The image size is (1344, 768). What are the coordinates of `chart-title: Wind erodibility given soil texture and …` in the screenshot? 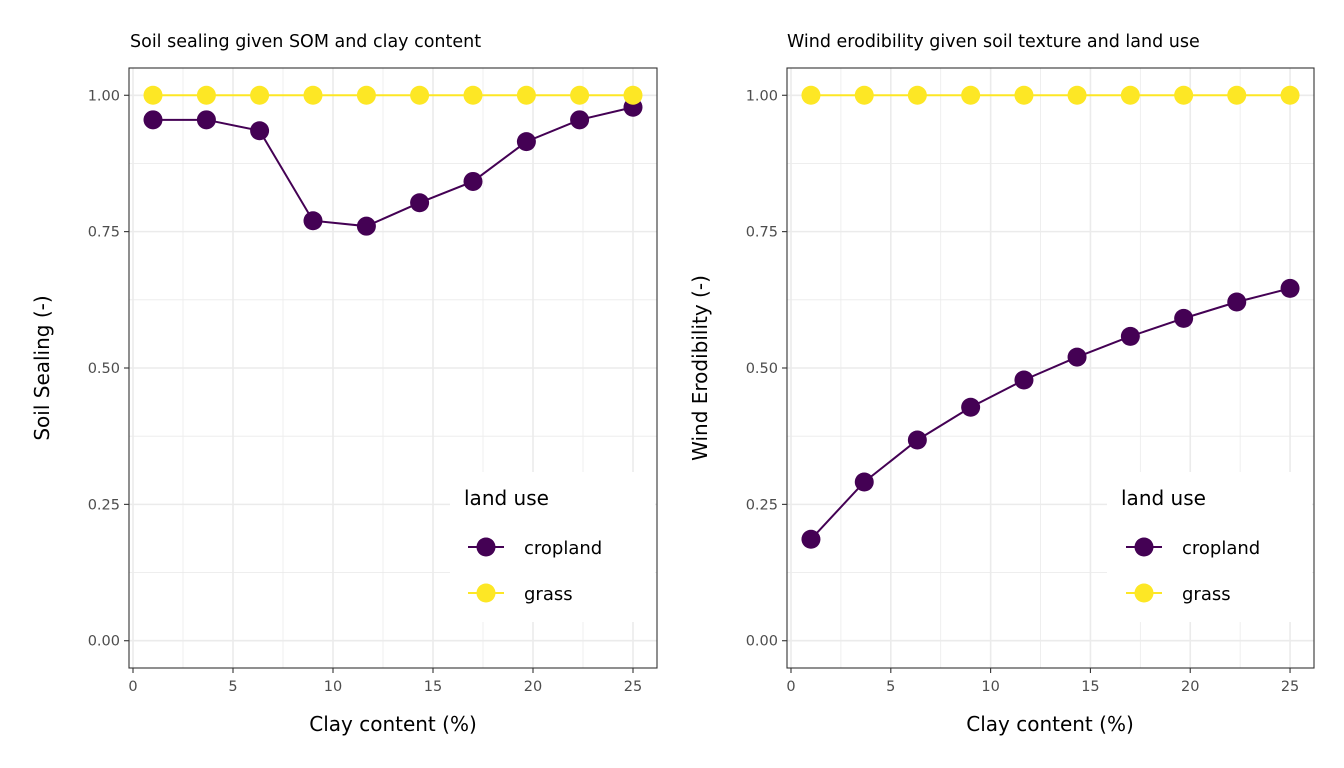 It's located at (993, 42).